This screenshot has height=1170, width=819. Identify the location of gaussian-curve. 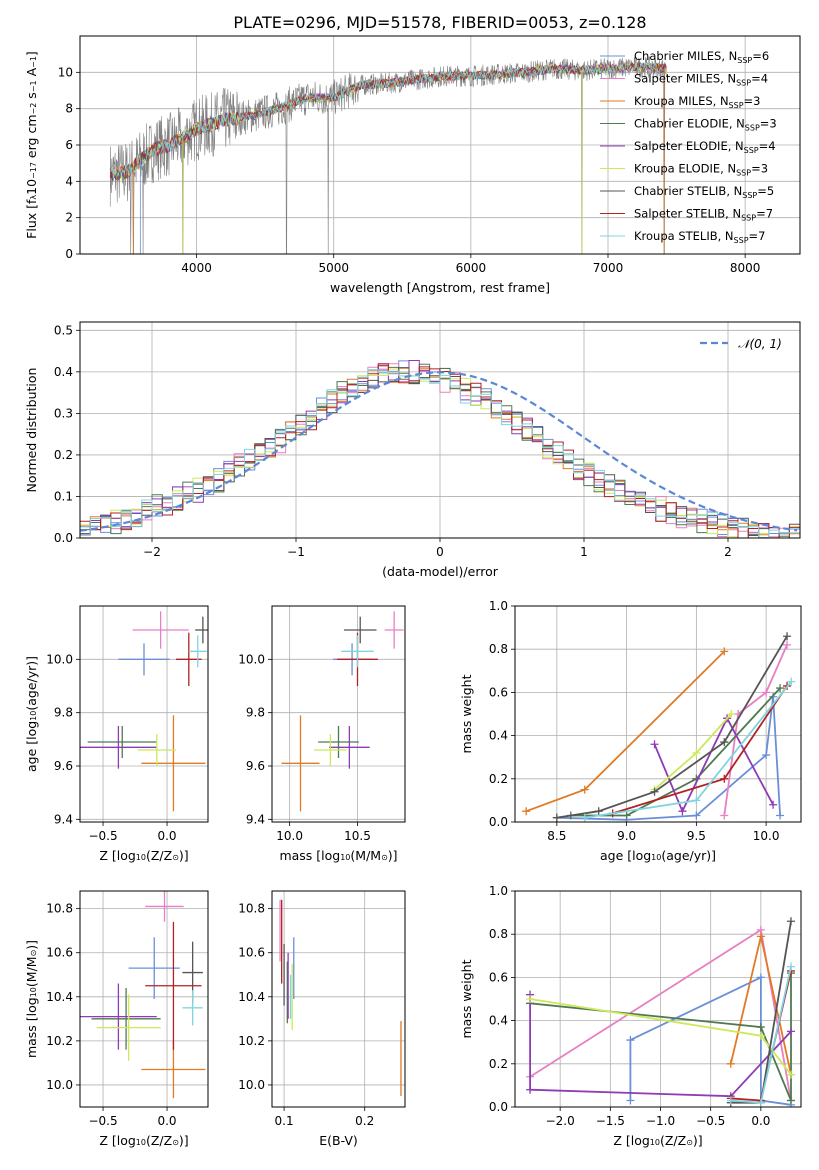
(439, 451).